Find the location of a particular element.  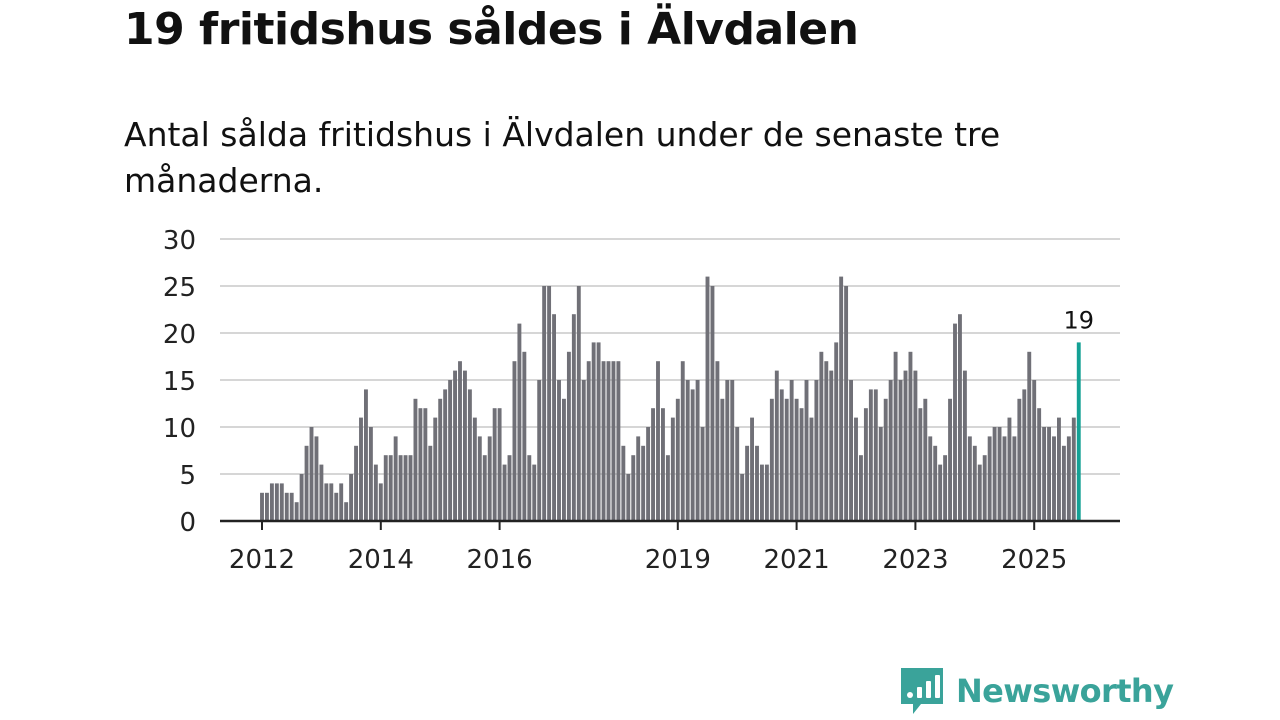

y-tick-label: 30 is located at coordinates (179, 241).